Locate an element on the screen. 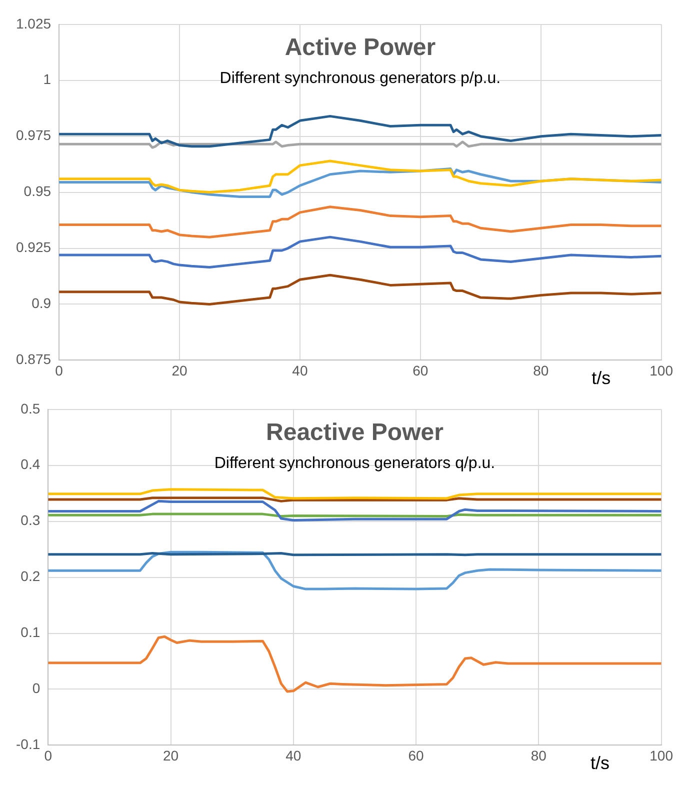  text: Different synchronous generators p/p.u. is located at coordinates (360, 78).